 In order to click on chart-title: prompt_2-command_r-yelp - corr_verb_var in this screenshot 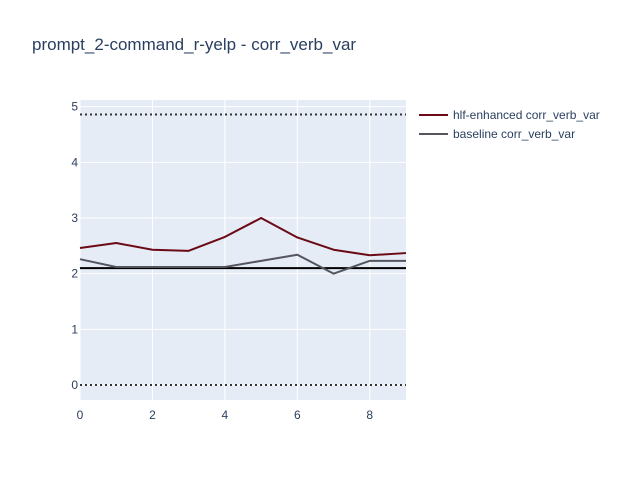, I will do `click(194, 44)`.